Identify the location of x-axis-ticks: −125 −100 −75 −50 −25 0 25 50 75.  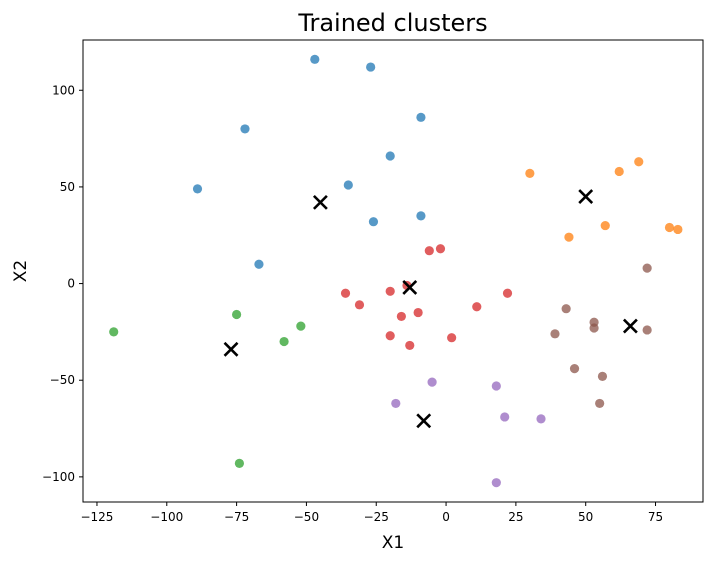
(371, 513).